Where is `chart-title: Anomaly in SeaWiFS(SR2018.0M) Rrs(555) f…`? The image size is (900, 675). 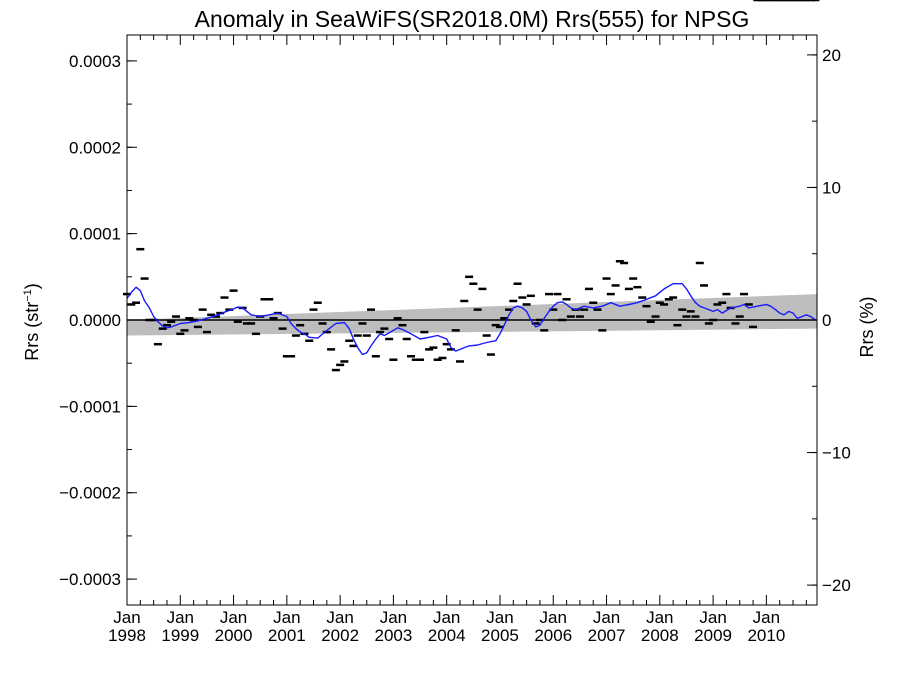 chart-title: Anomaly in SeaWiFS(SR2018.0M) Rrs(555) f… is located at coordinates (472, 19).